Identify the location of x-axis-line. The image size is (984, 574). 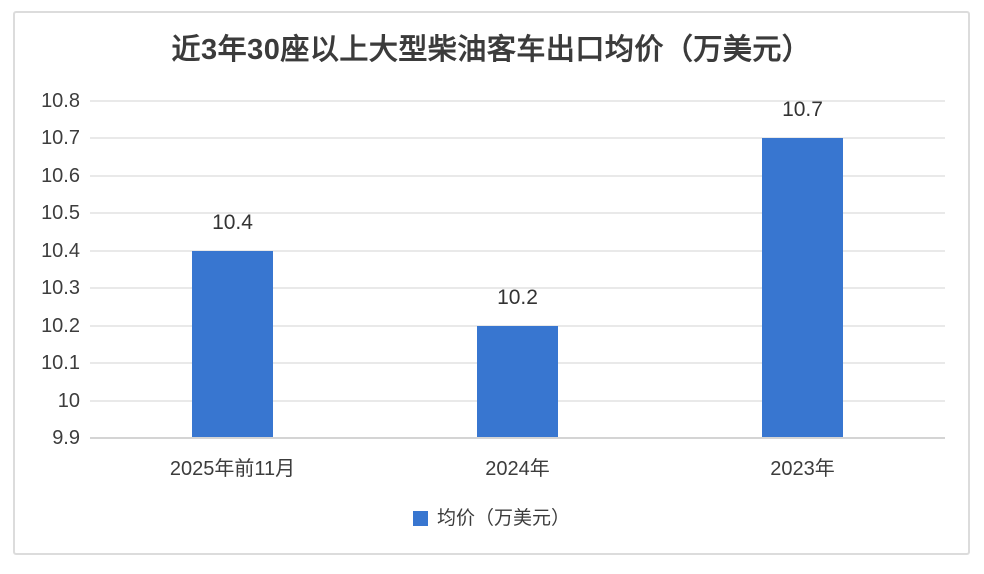
(517, 438).